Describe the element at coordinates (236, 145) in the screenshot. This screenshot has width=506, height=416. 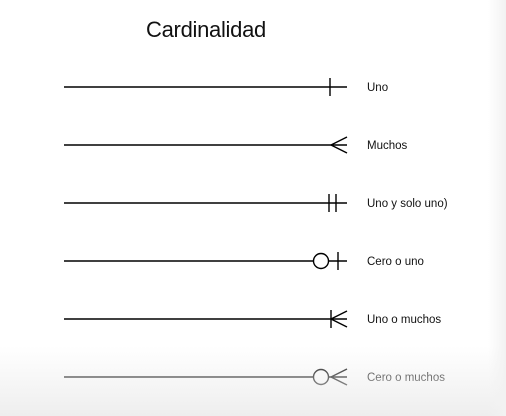
I see `cardinality-row-many: Muchos` at that location.